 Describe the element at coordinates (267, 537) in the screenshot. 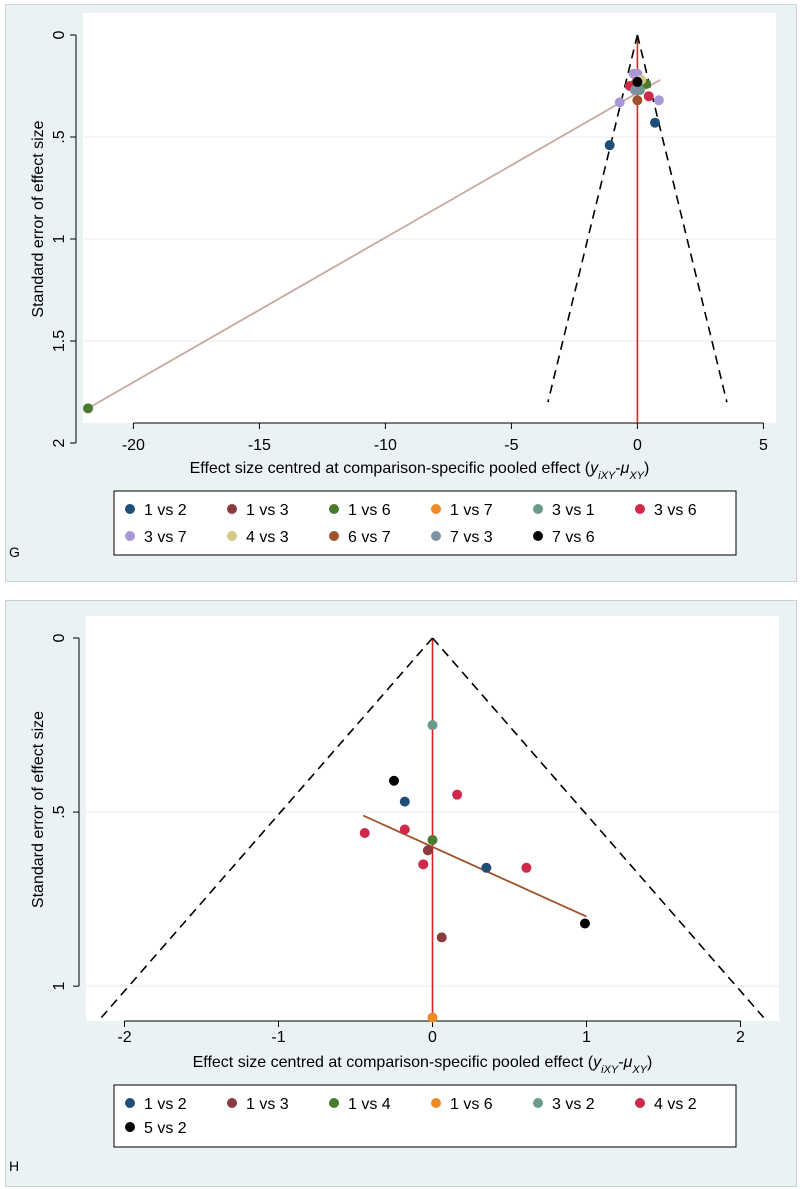

I see `legend-label: 4 vs 3` at that location.